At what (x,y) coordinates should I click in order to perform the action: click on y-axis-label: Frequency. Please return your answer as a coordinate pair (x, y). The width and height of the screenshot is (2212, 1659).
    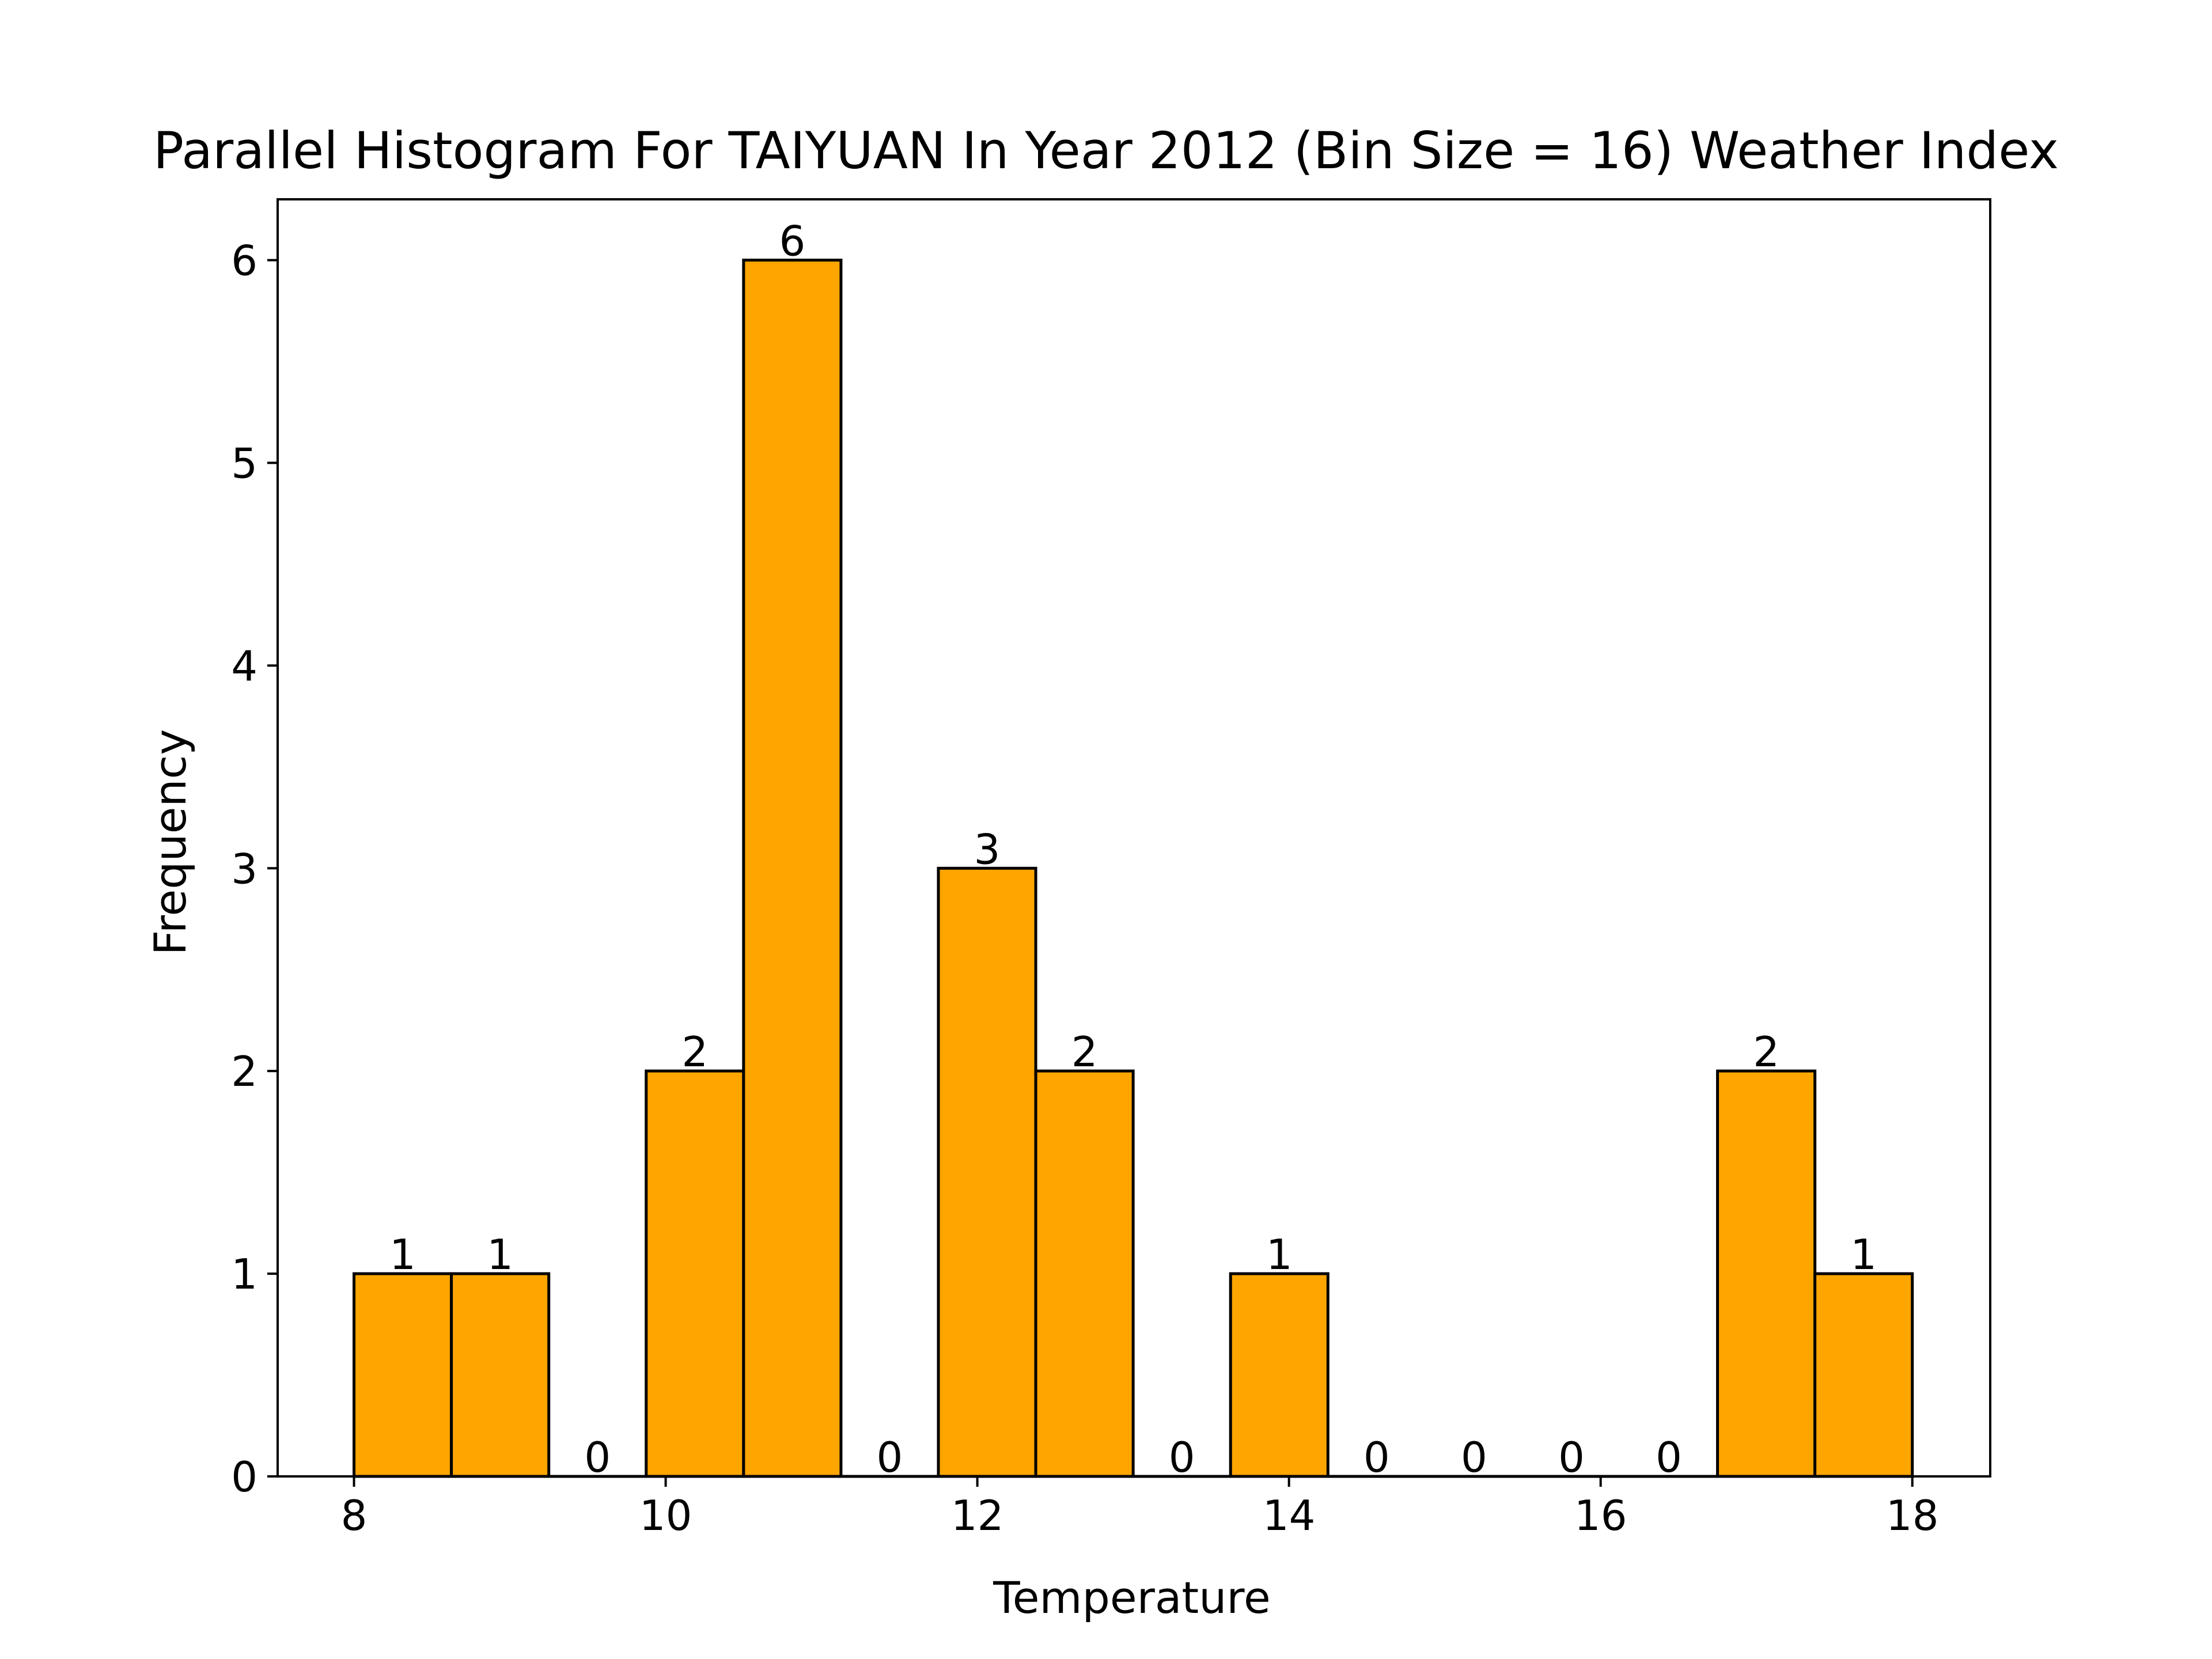
    Looking at the image, I should click on (170, 842).